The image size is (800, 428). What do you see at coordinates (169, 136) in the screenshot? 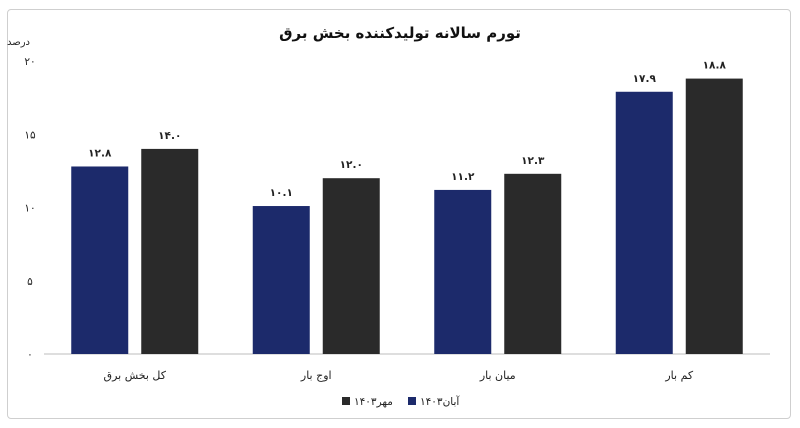
I see `data-label: ۱۴.۰` at bounding box center [169, 136].